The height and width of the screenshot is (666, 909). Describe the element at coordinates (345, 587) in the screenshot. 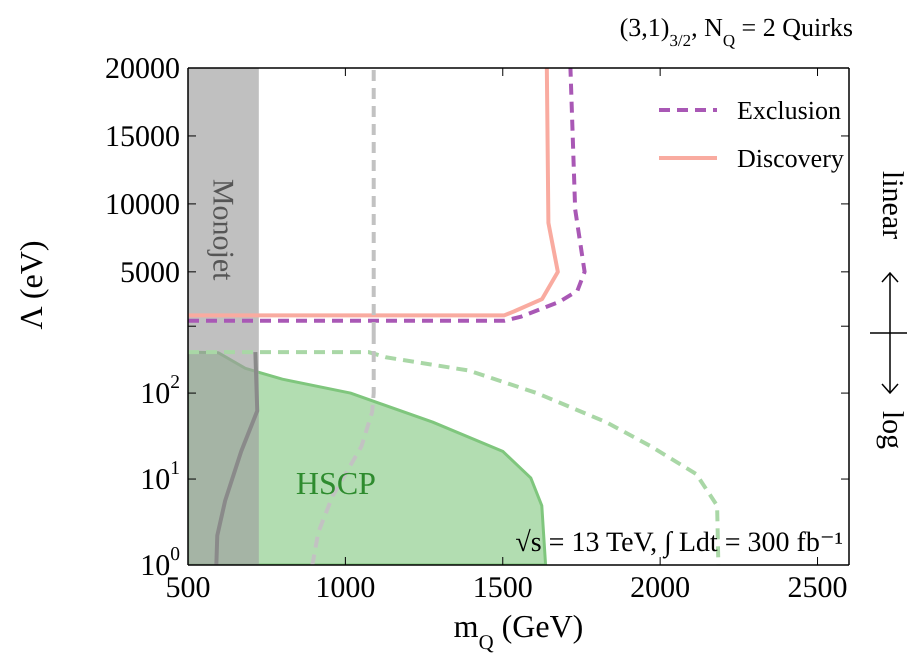

I see `x-tick-label: 1000` at that location.